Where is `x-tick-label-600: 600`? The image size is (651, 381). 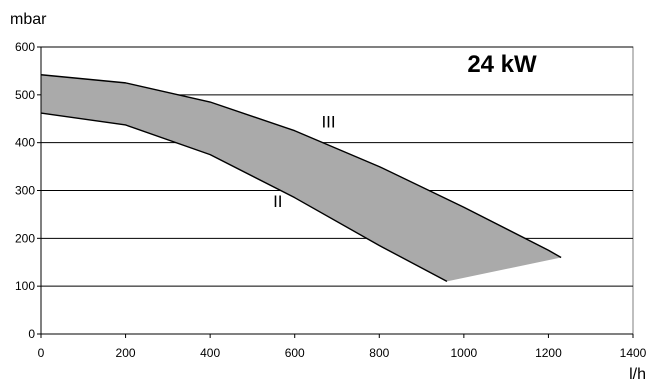 x-tick-label-600: 600 is located at coordinates (295, 353).